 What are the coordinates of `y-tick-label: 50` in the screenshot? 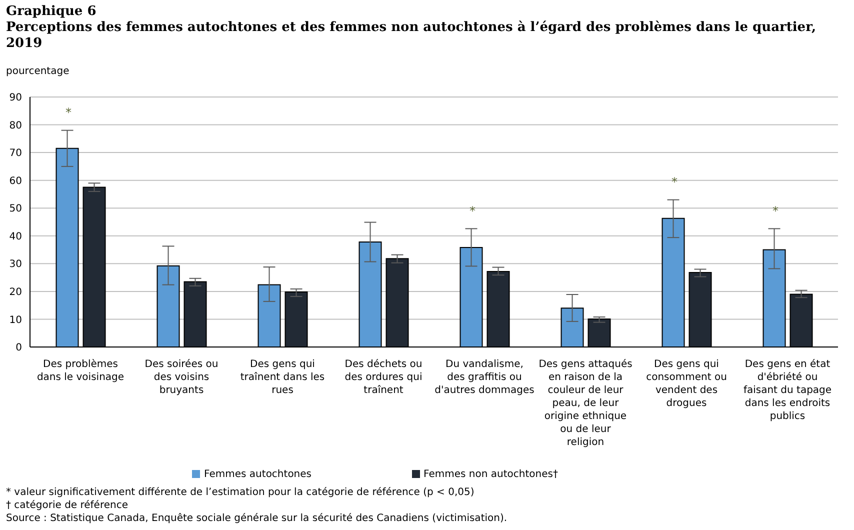 It's located at (15, 209).